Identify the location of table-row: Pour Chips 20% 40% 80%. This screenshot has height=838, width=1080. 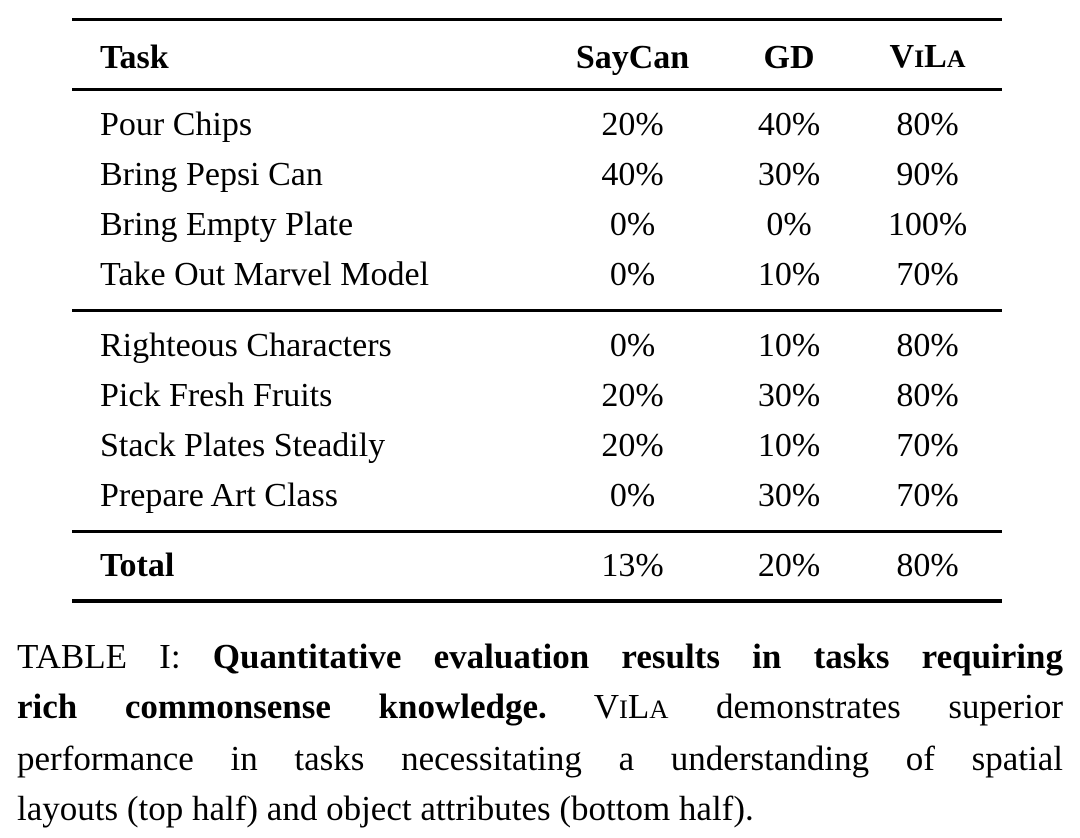
(537, 125).